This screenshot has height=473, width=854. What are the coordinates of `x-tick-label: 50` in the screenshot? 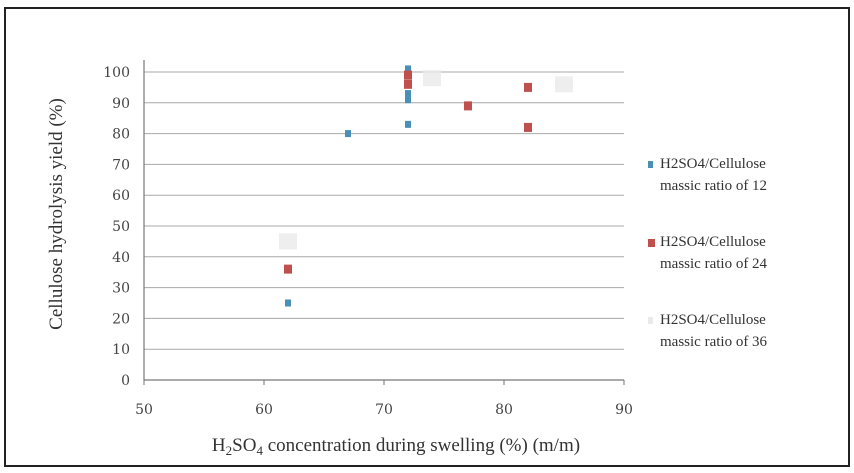 It's located at (144, 410).